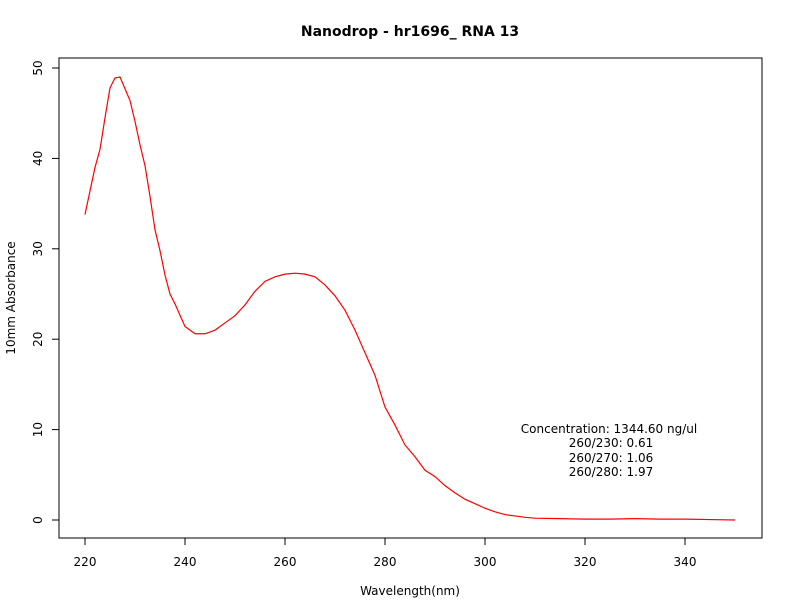  I want to click on y-tick-label: 20, so click(38, 339).